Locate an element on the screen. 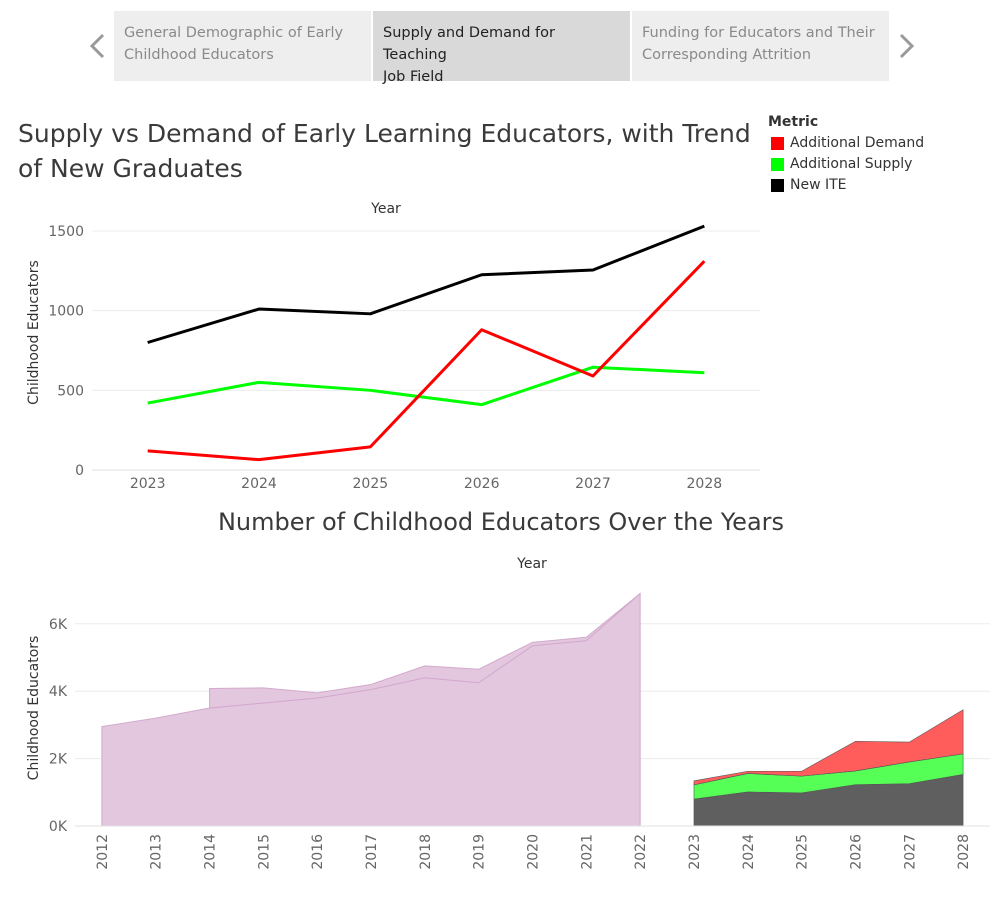 This screenshot has height=897, width=1002. tab-label-line2: Job Field is located at coordinates (413, 77).